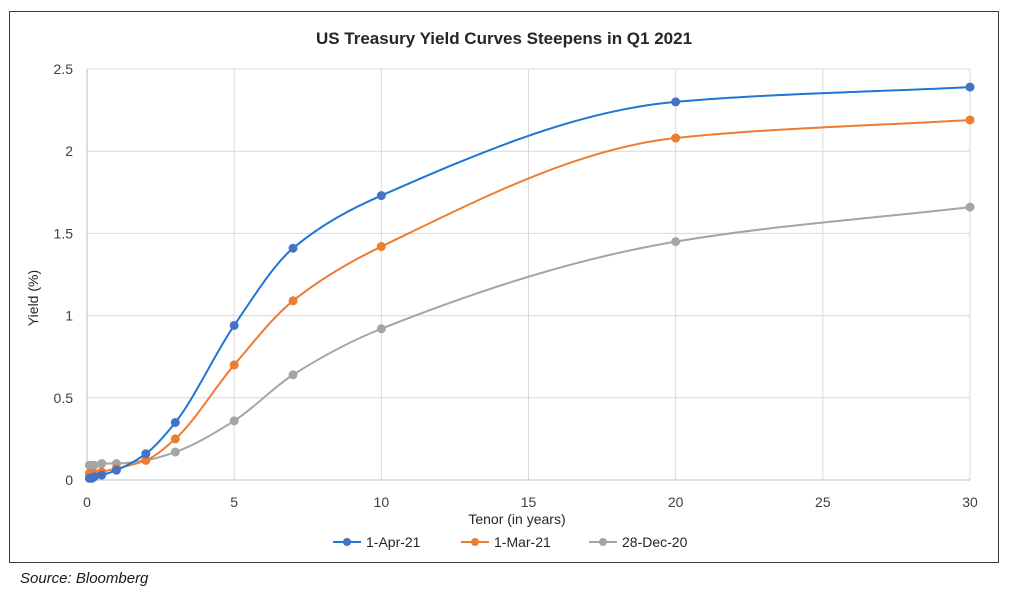  I want to click on legend-label: 28-Dec-20, so click(655, 542).